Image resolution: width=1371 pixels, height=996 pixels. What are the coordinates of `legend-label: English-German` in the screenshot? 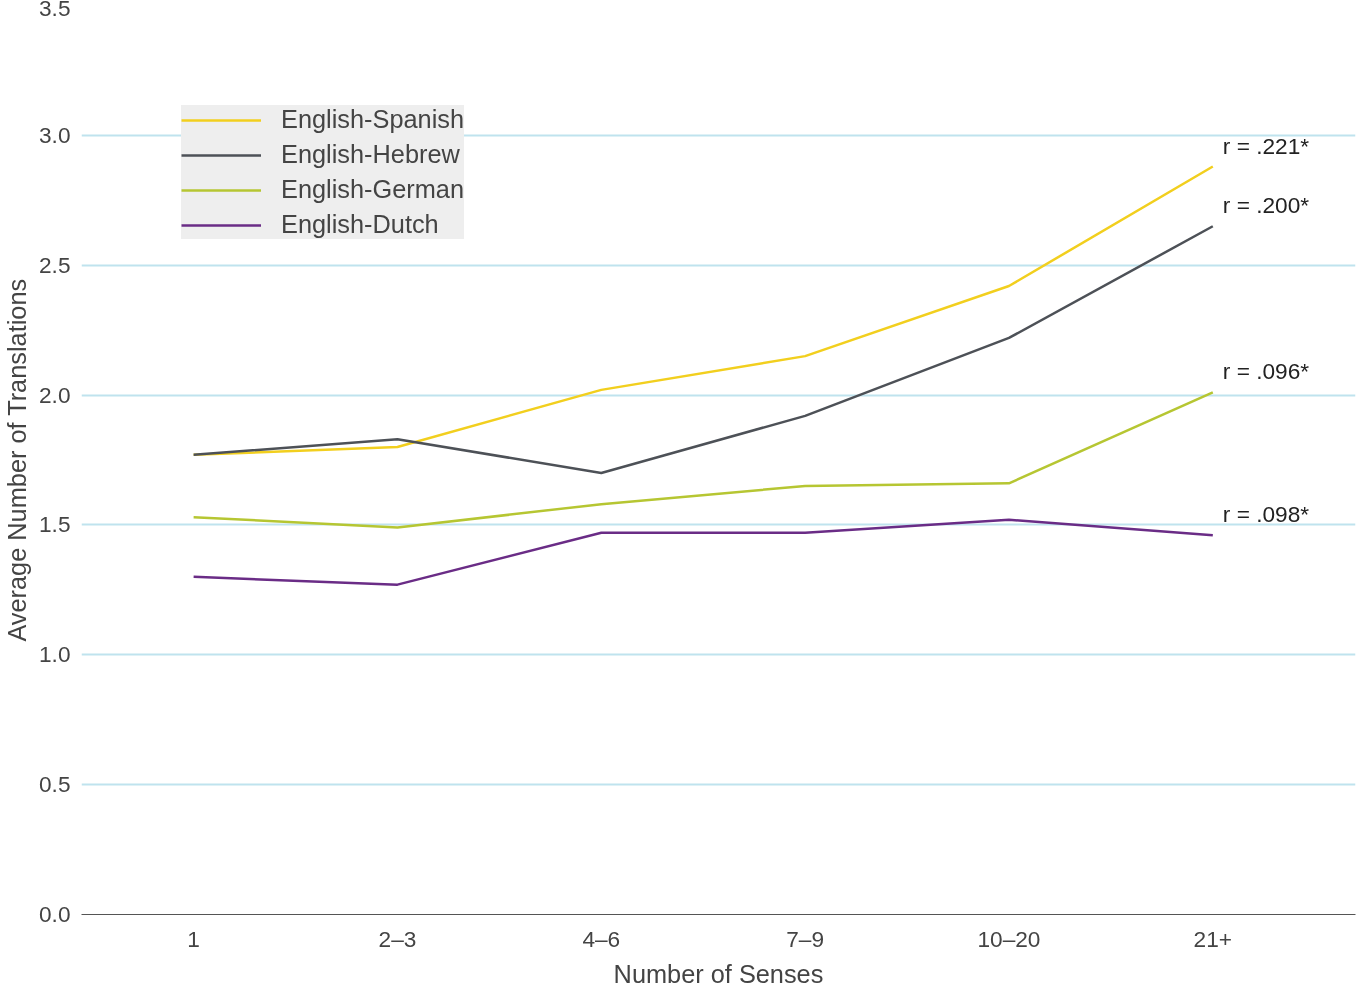 It's located at (372, 189).